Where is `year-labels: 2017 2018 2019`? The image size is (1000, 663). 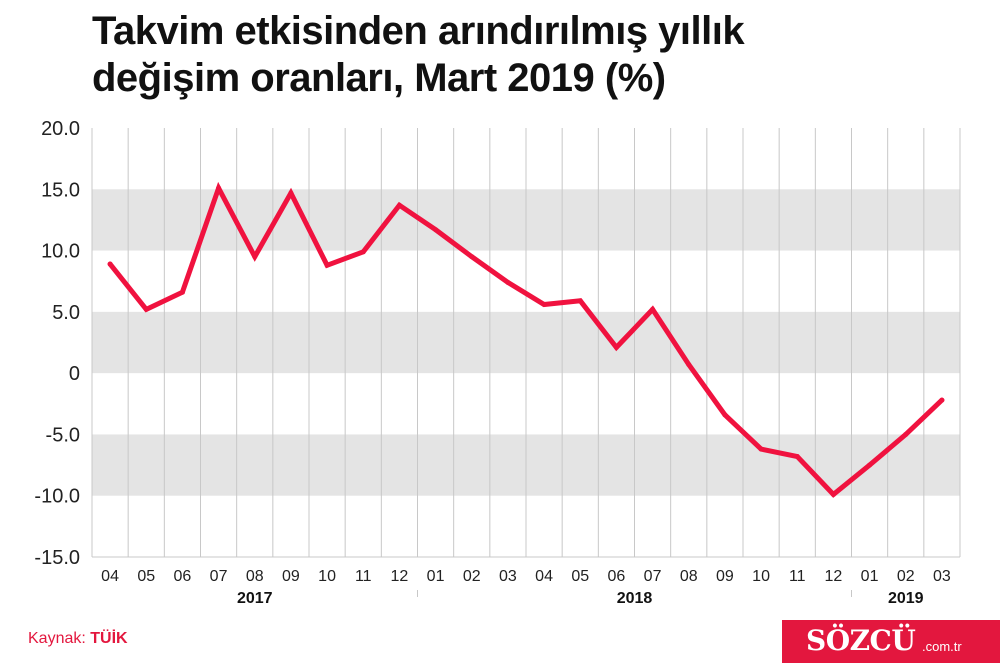
year-labels: 2017 2018 2019 is located at coordinates (580, 598).